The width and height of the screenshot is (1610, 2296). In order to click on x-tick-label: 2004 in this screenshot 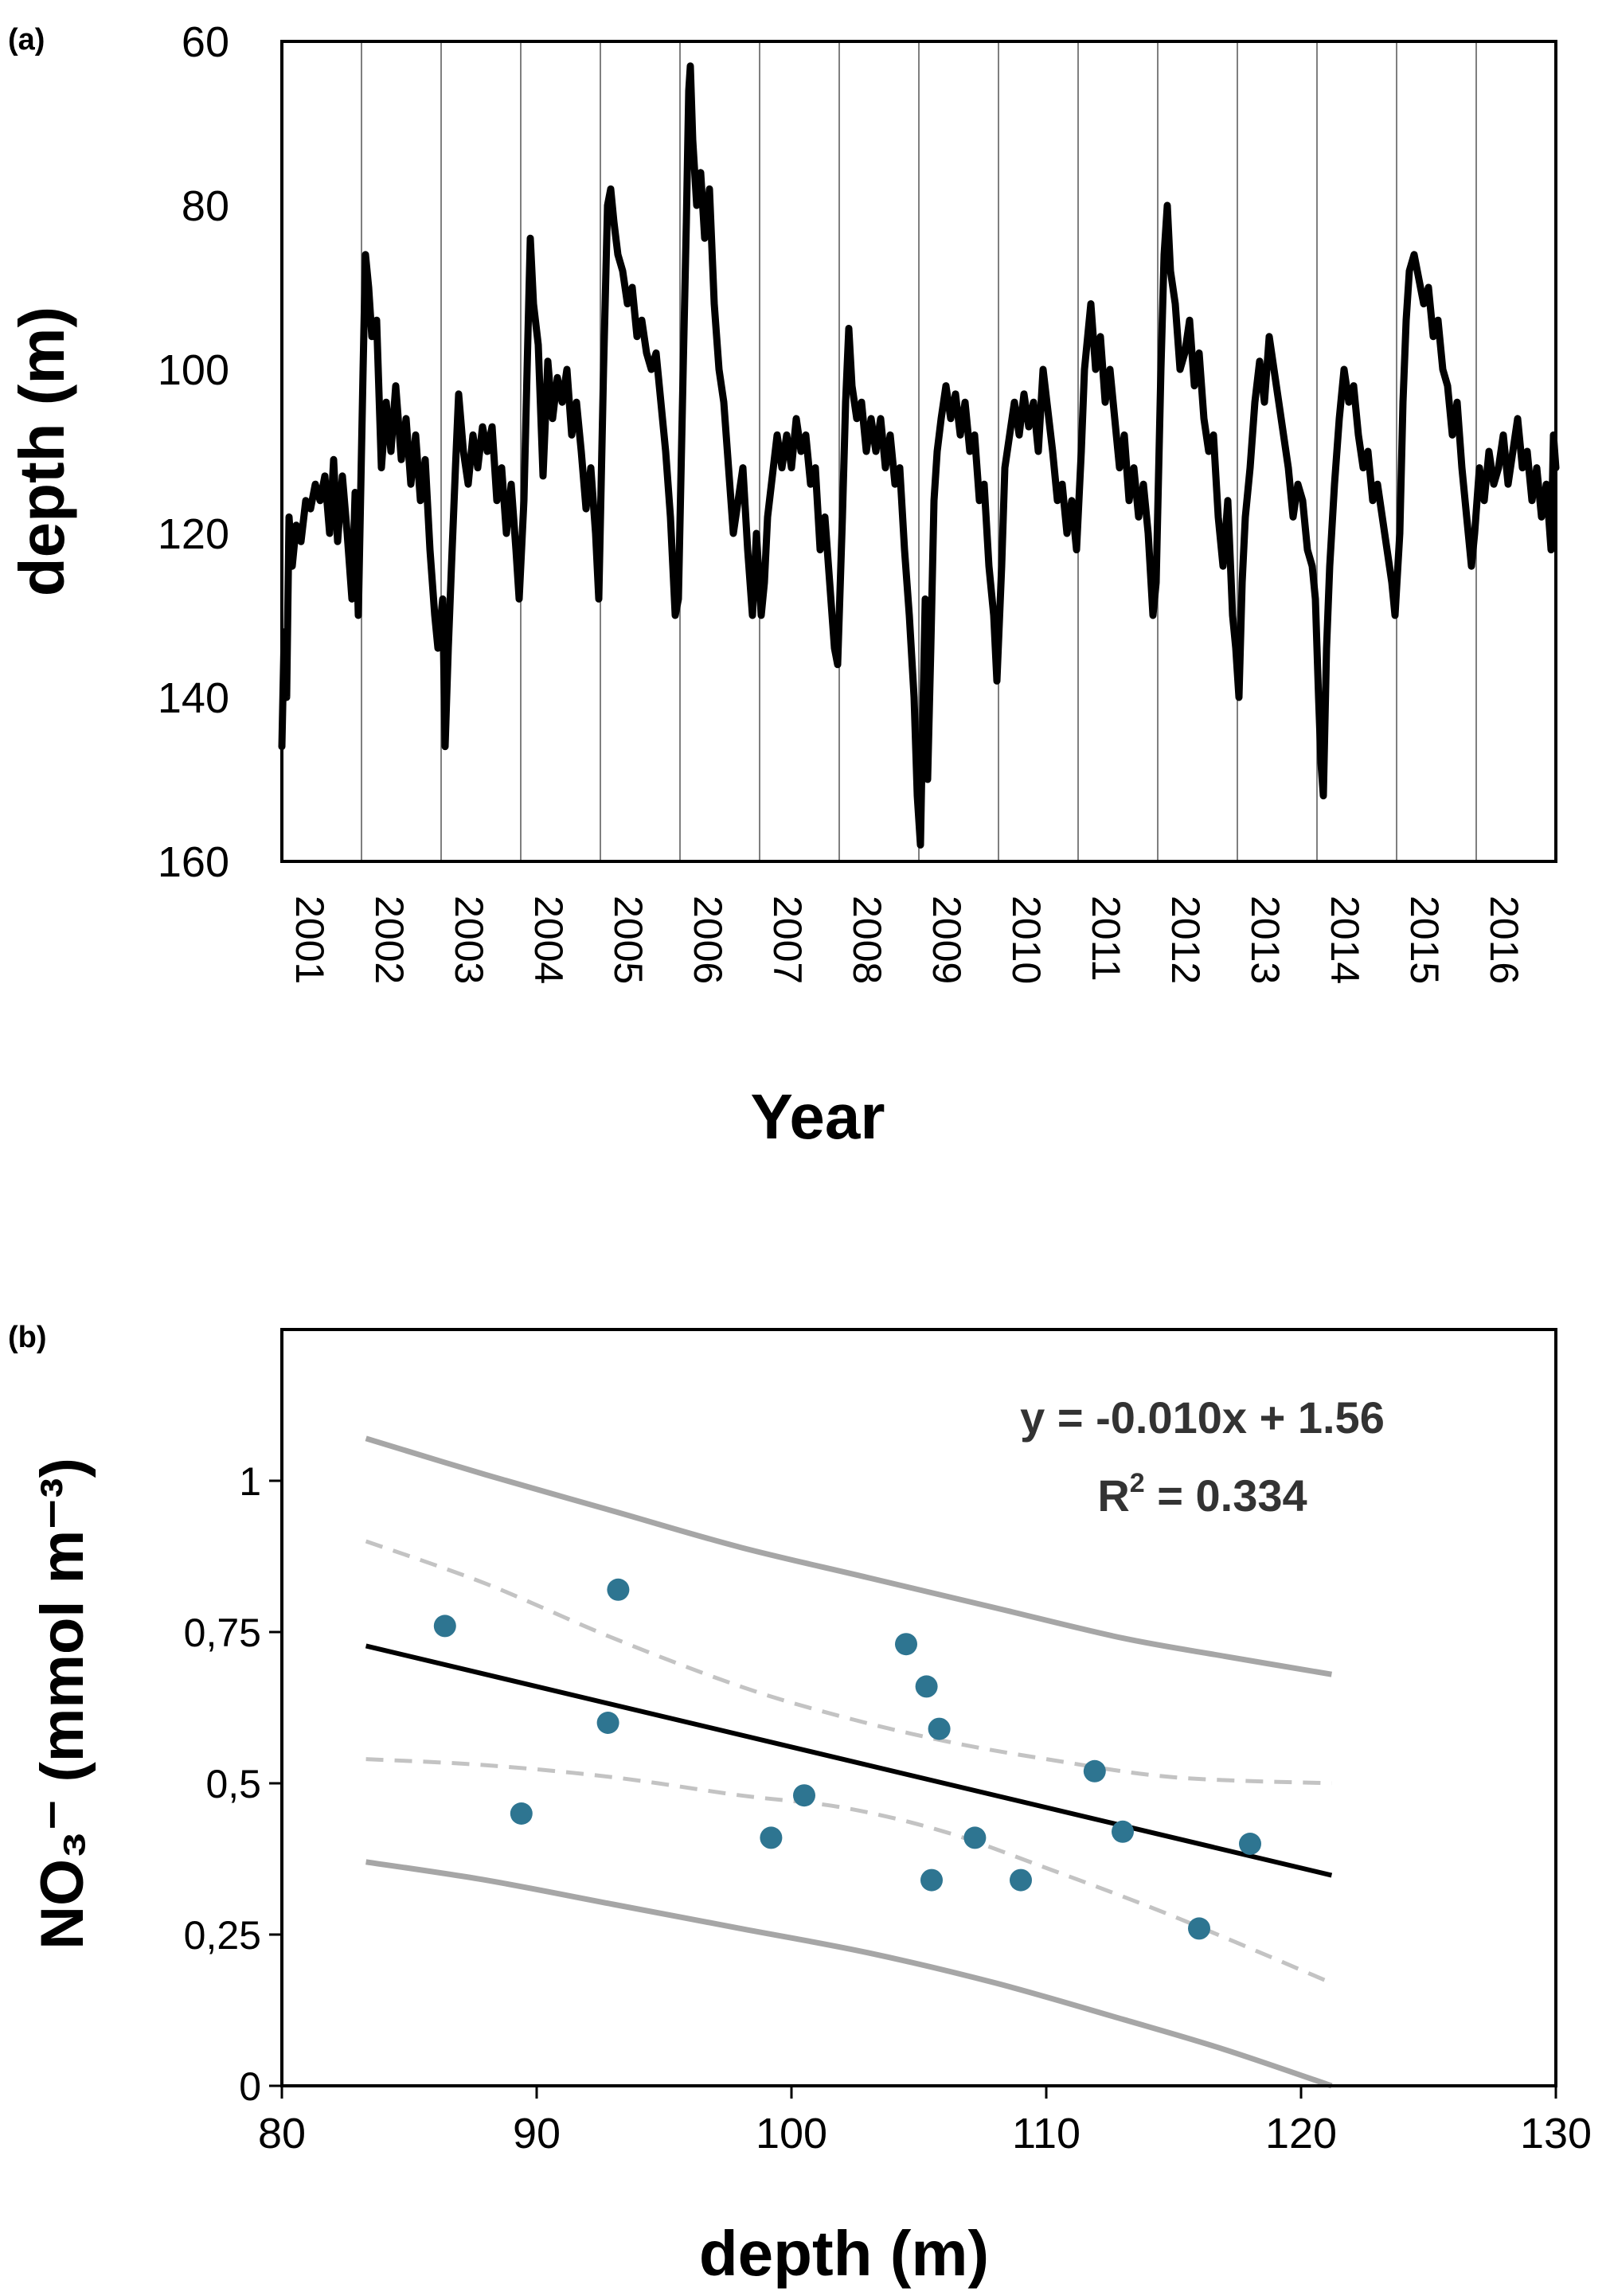, I will do `click(548, 940)`.